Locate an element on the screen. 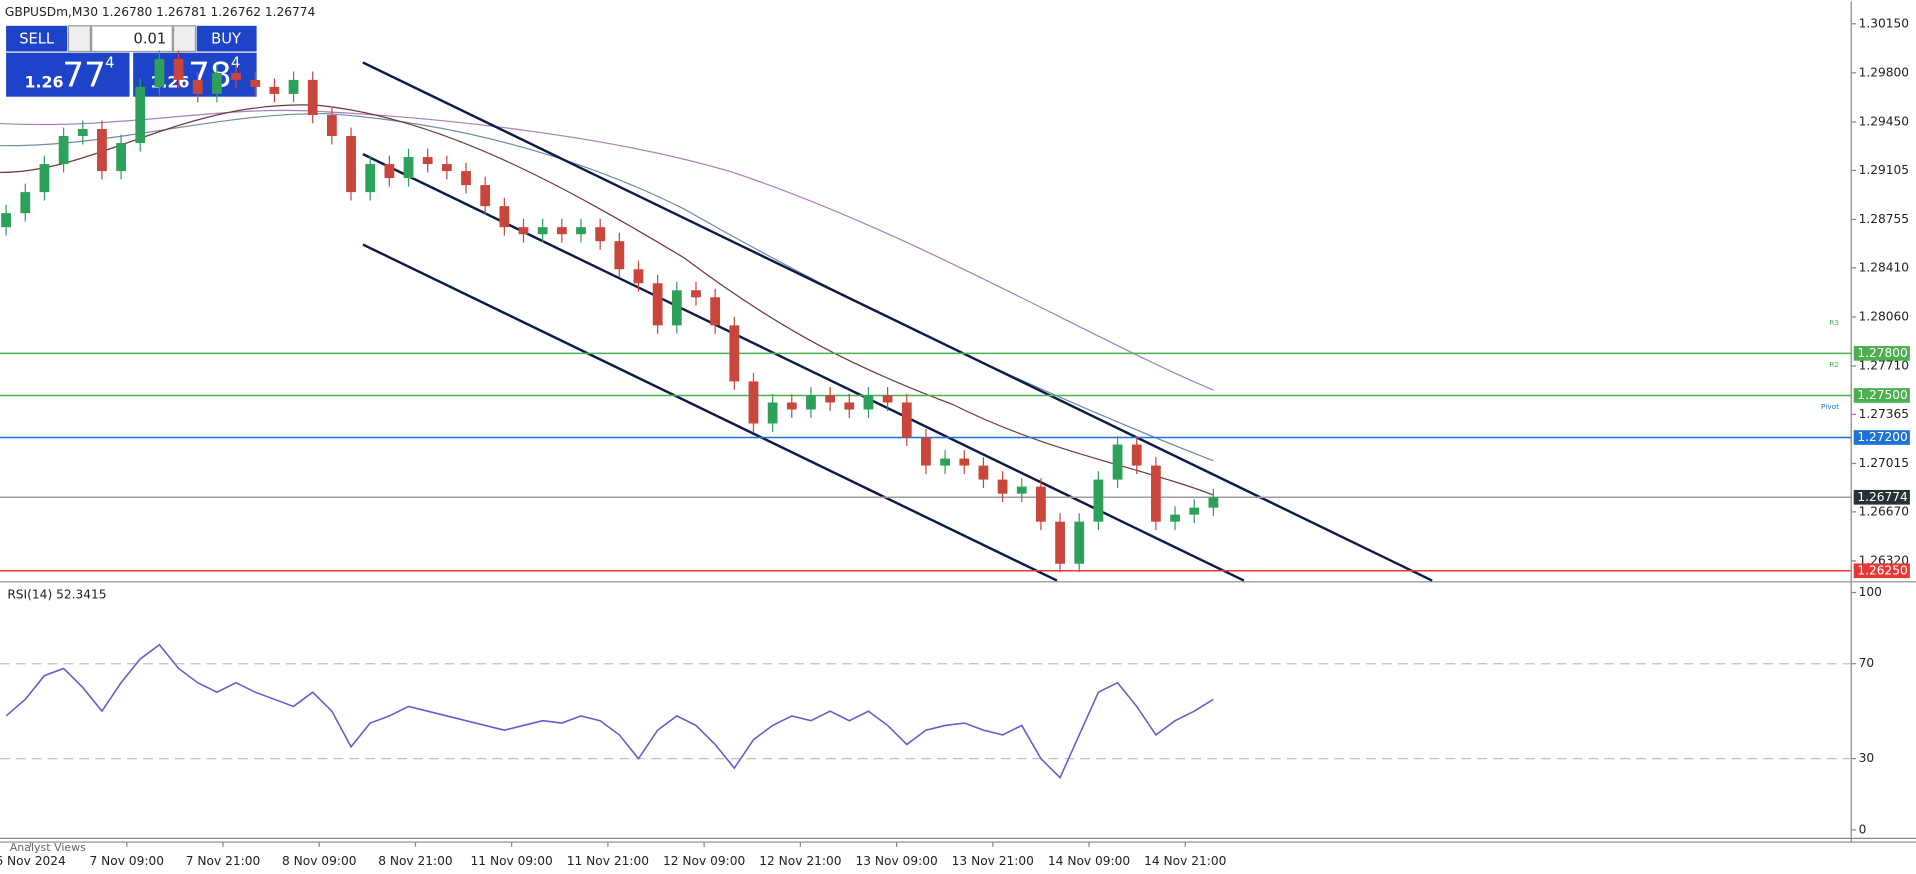  sell-label: SELL is located at coordinates (37, 38).